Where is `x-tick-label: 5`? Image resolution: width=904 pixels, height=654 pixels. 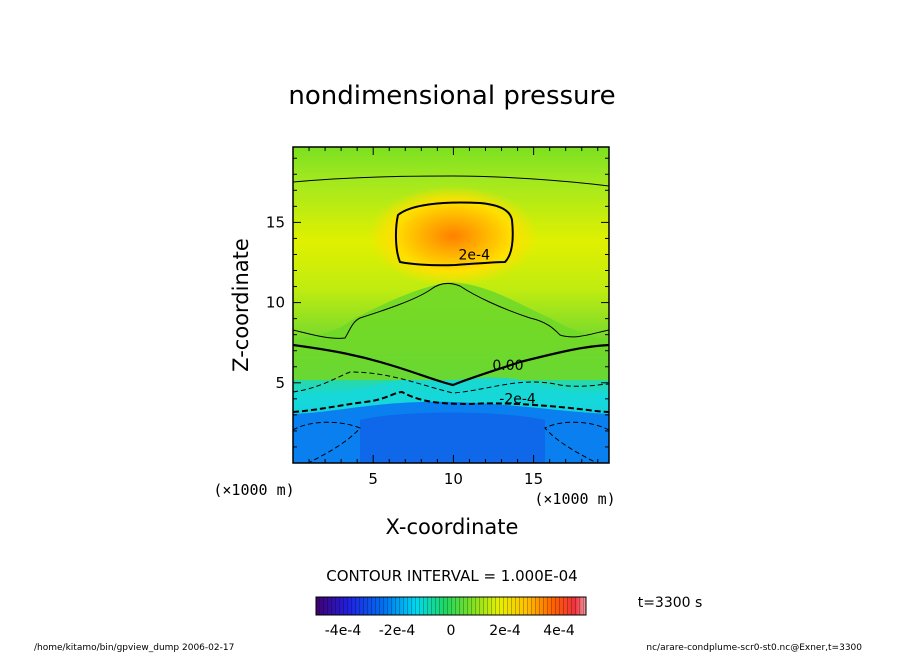
x-tick-label: 5 is located at coordinates (373, 479).